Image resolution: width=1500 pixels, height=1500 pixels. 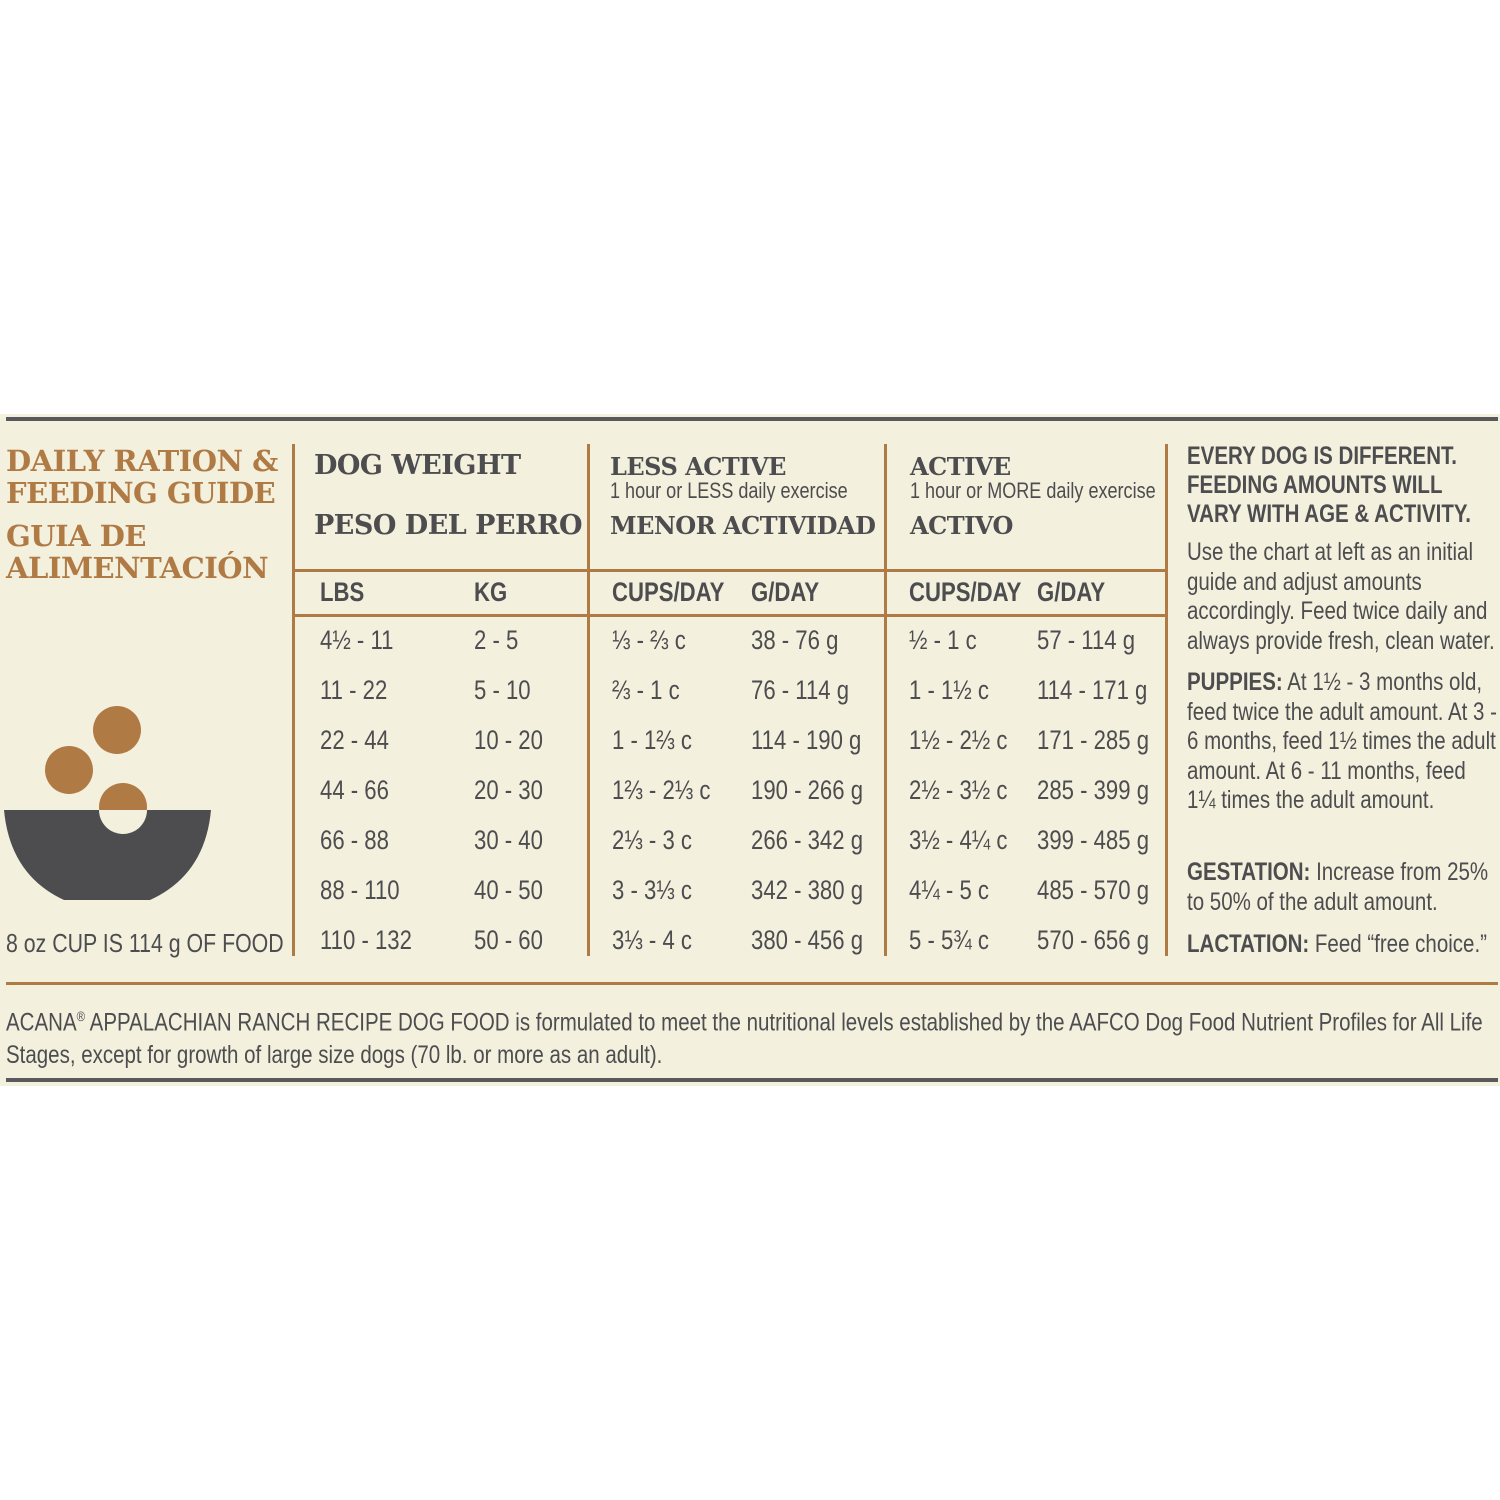 I want to click on table-cell: 1 - 1⅔ c, so click(x=652, y=740).